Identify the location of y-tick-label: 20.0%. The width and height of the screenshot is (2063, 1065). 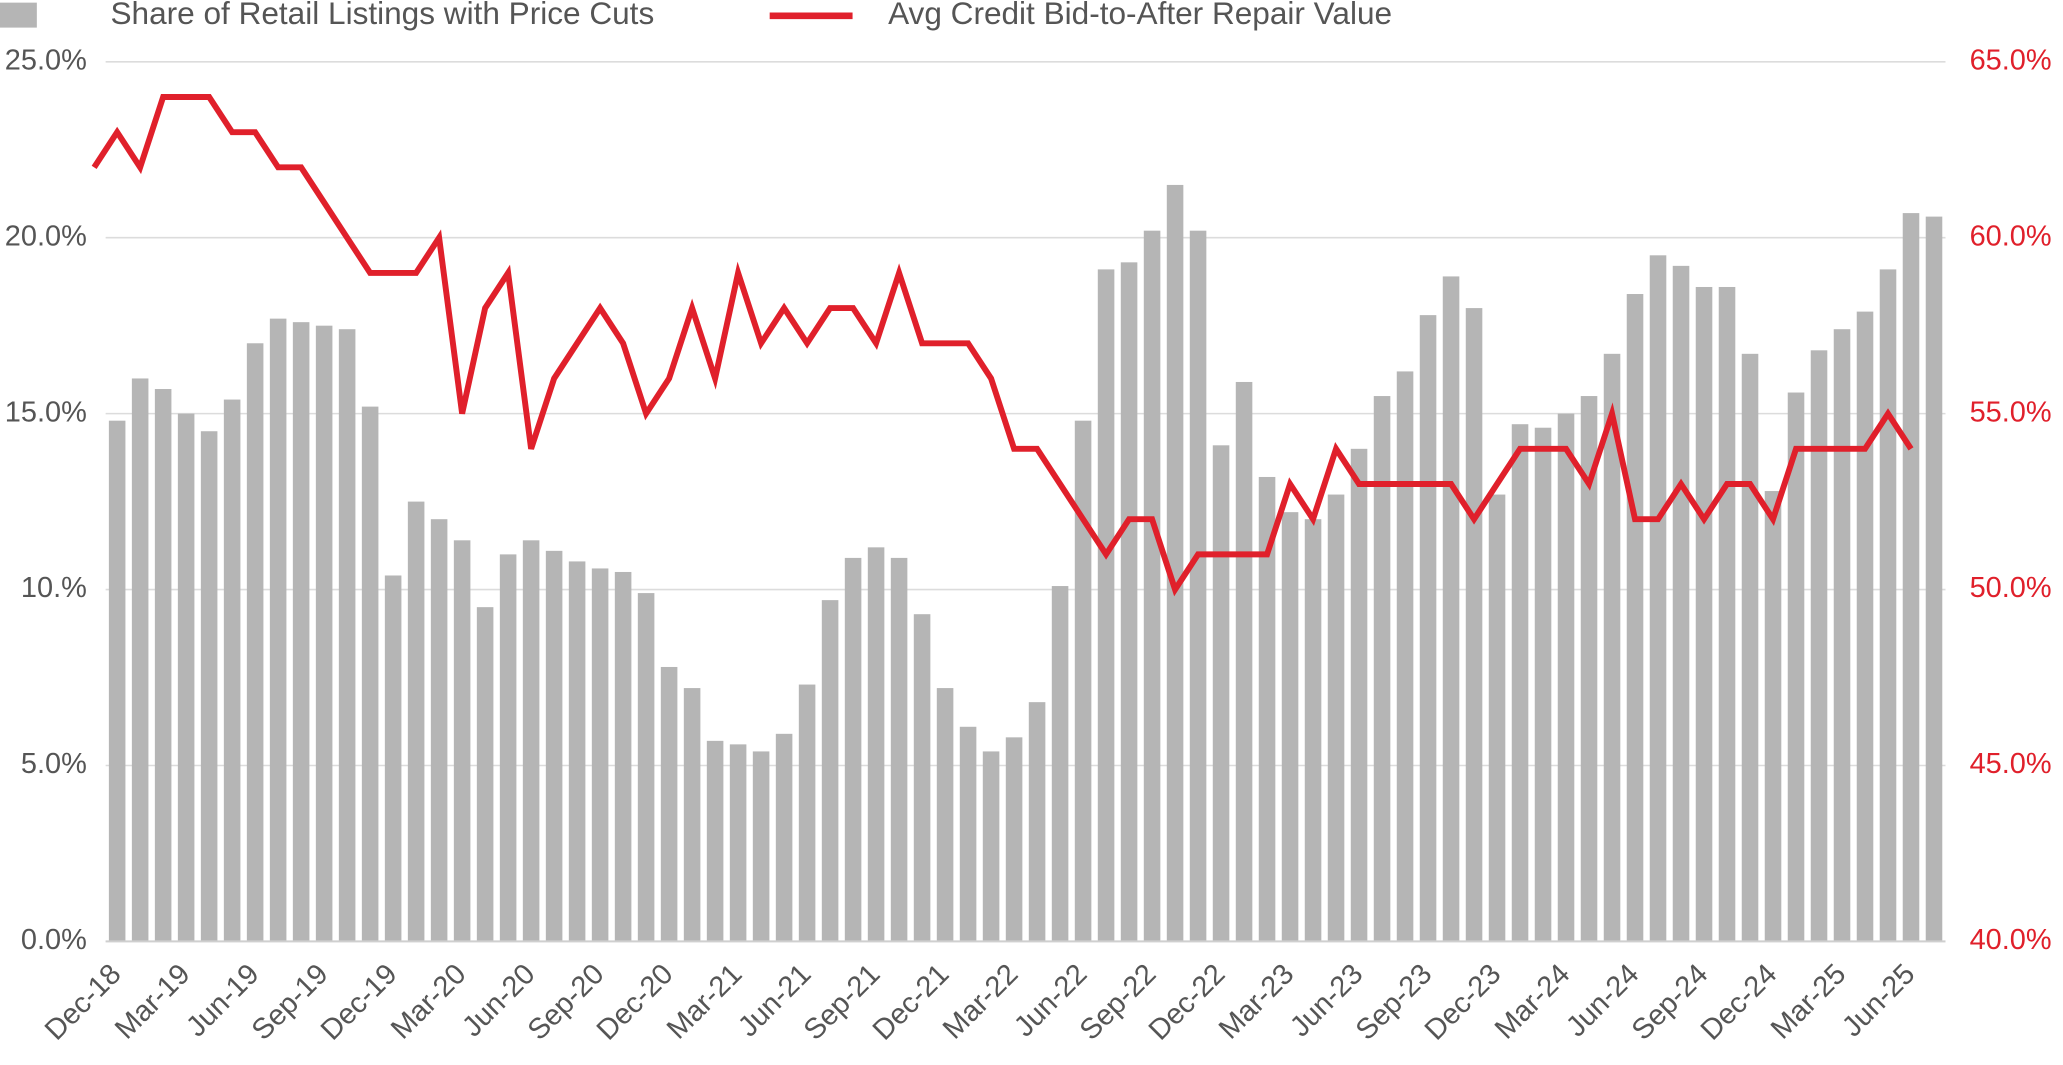
(46, 236).